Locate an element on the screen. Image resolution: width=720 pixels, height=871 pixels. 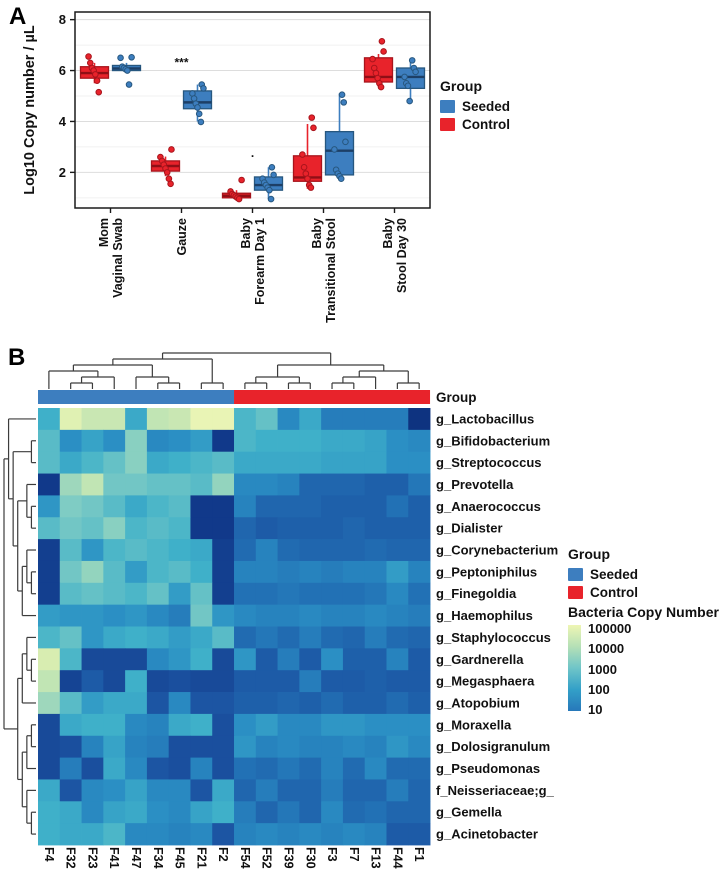
group-annotation-bar-seeded is located at coordinates (136, 397).